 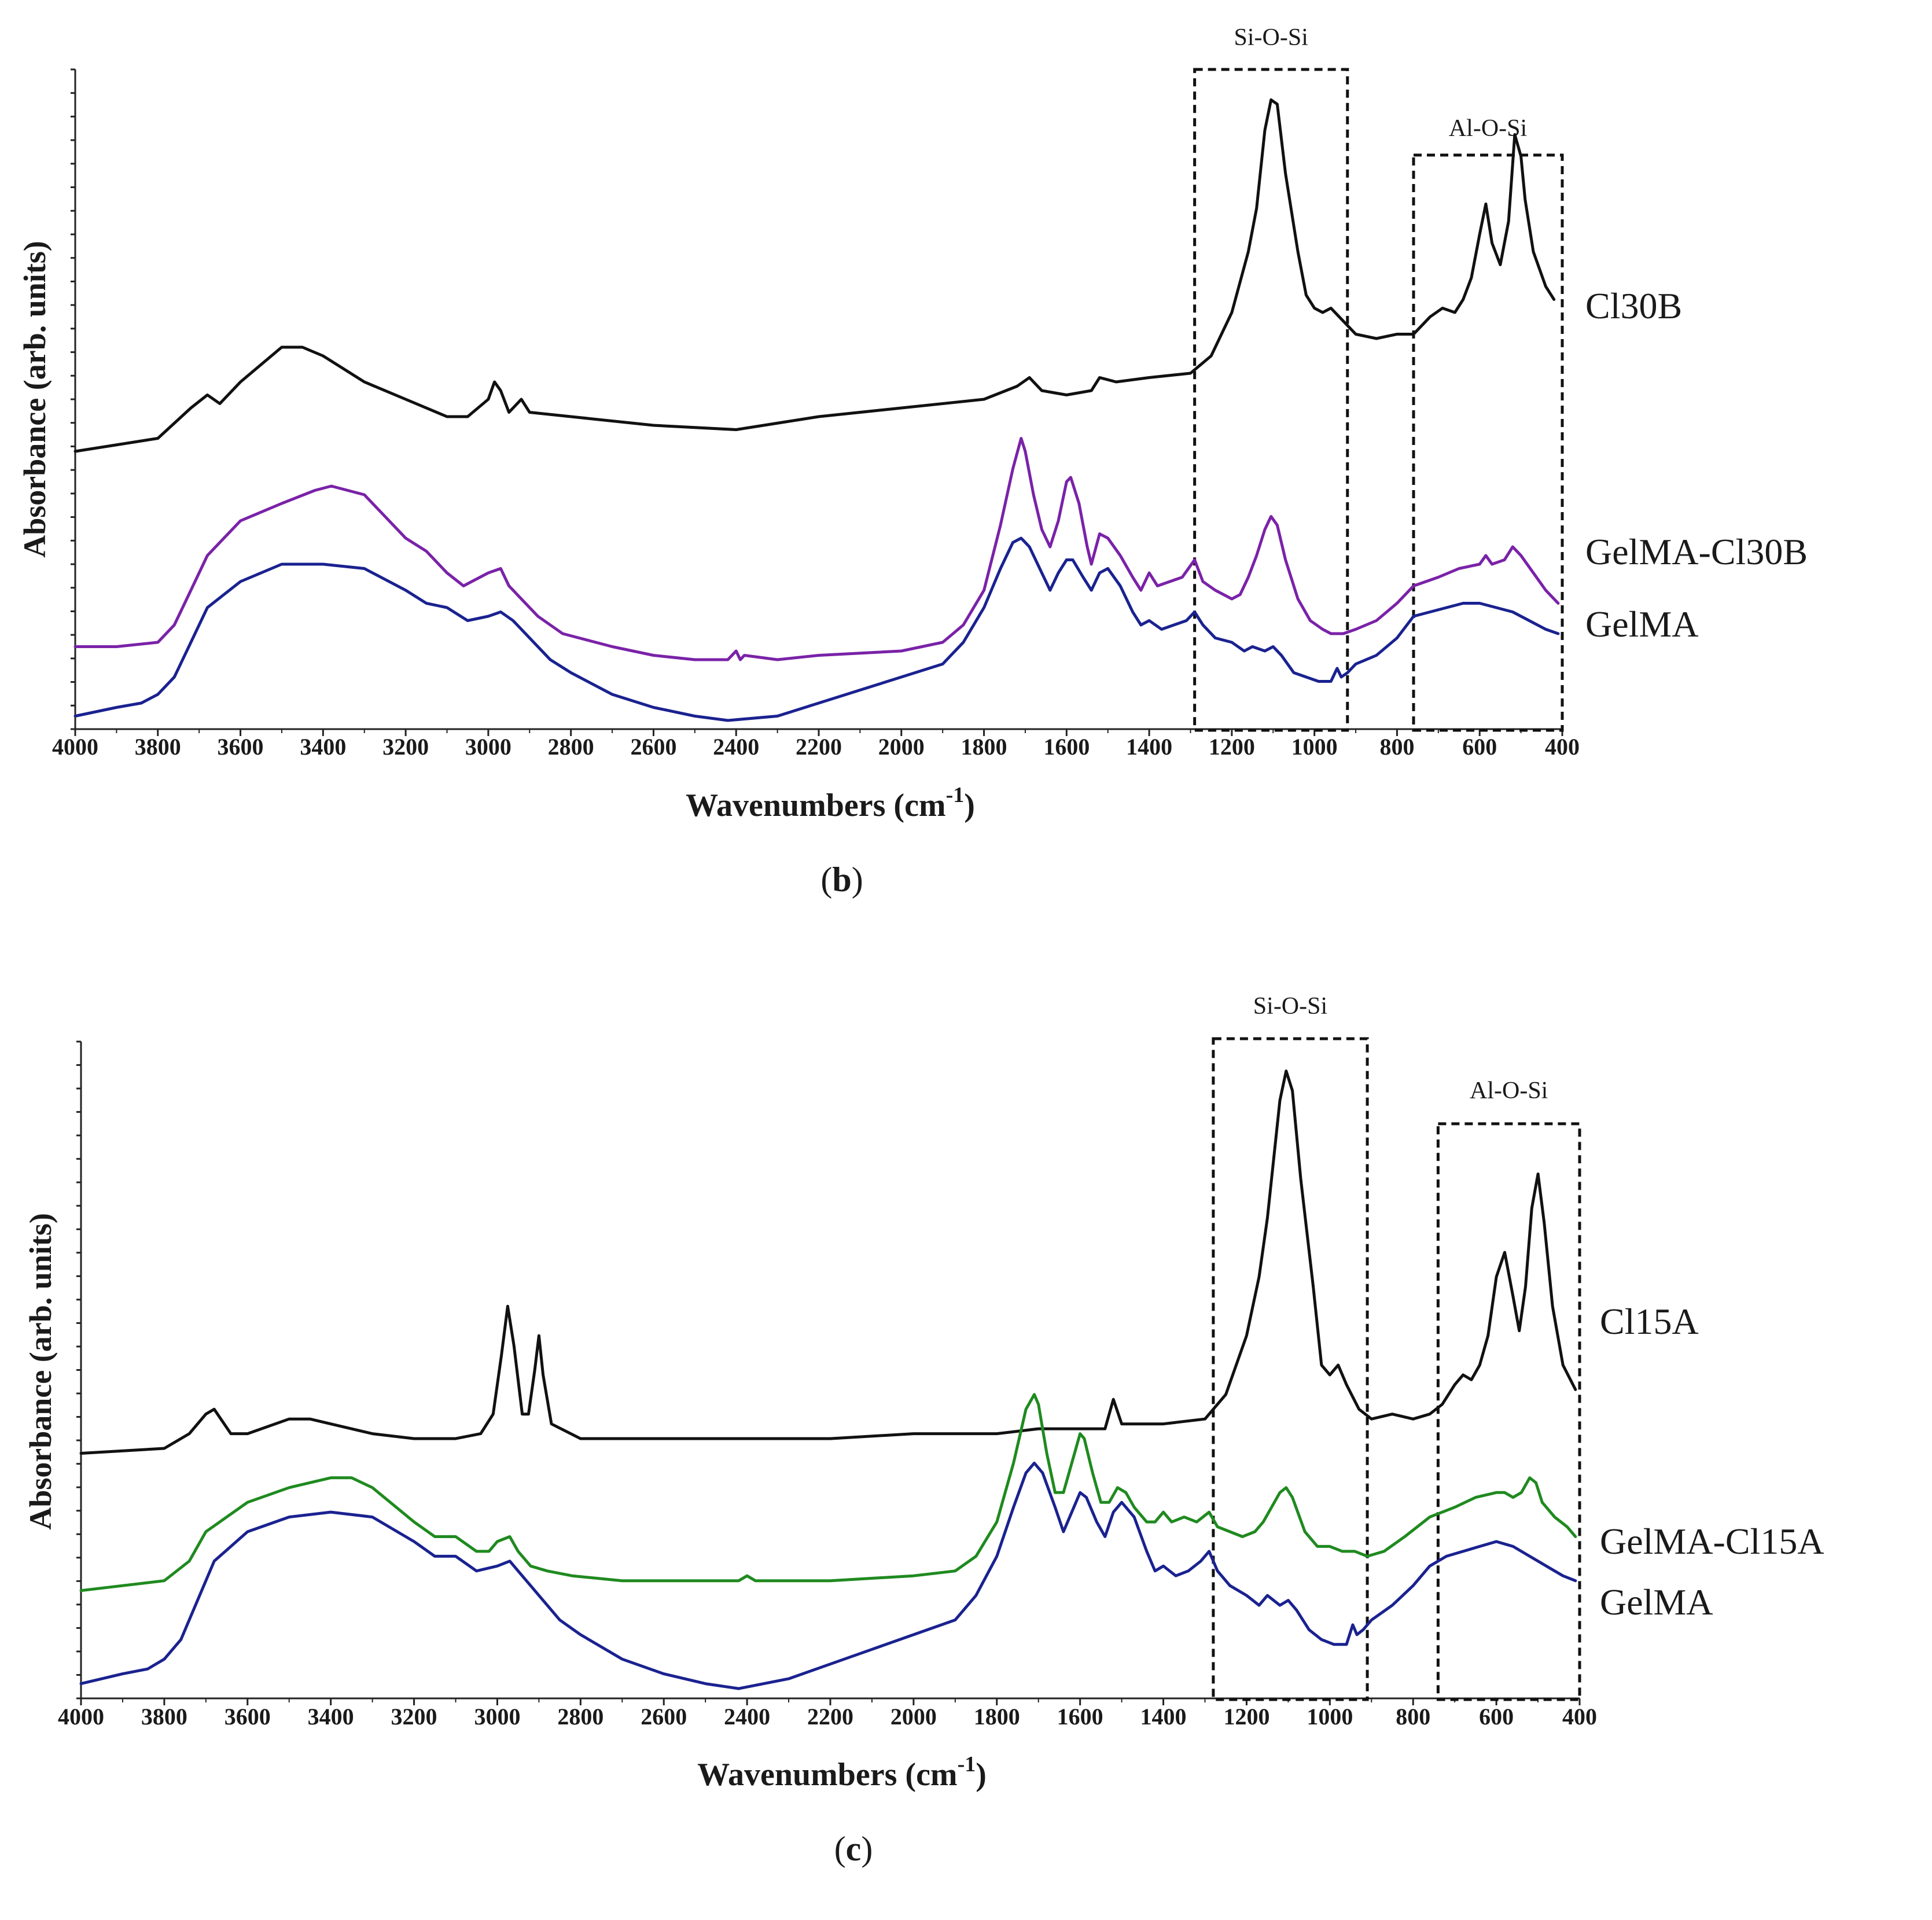 I want to click on region-label: Al-O-Si, so click(x=1509, y=1090).